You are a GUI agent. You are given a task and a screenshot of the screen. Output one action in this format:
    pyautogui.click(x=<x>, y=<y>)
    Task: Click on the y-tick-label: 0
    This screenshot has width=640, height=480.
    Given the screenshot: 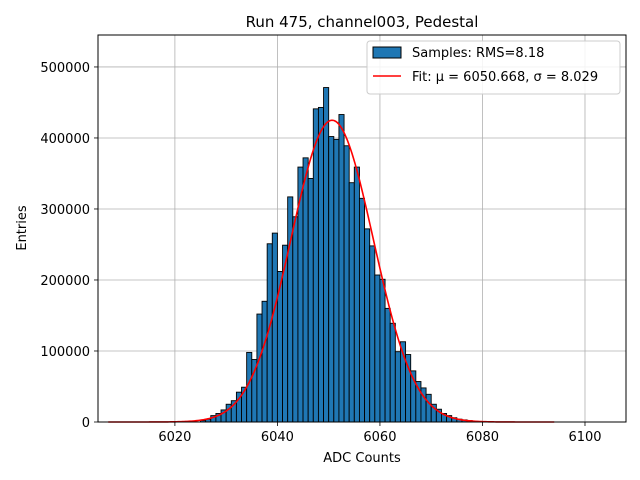 What is the action you would take?
    pyautogui.click(x=86, y=423)
    